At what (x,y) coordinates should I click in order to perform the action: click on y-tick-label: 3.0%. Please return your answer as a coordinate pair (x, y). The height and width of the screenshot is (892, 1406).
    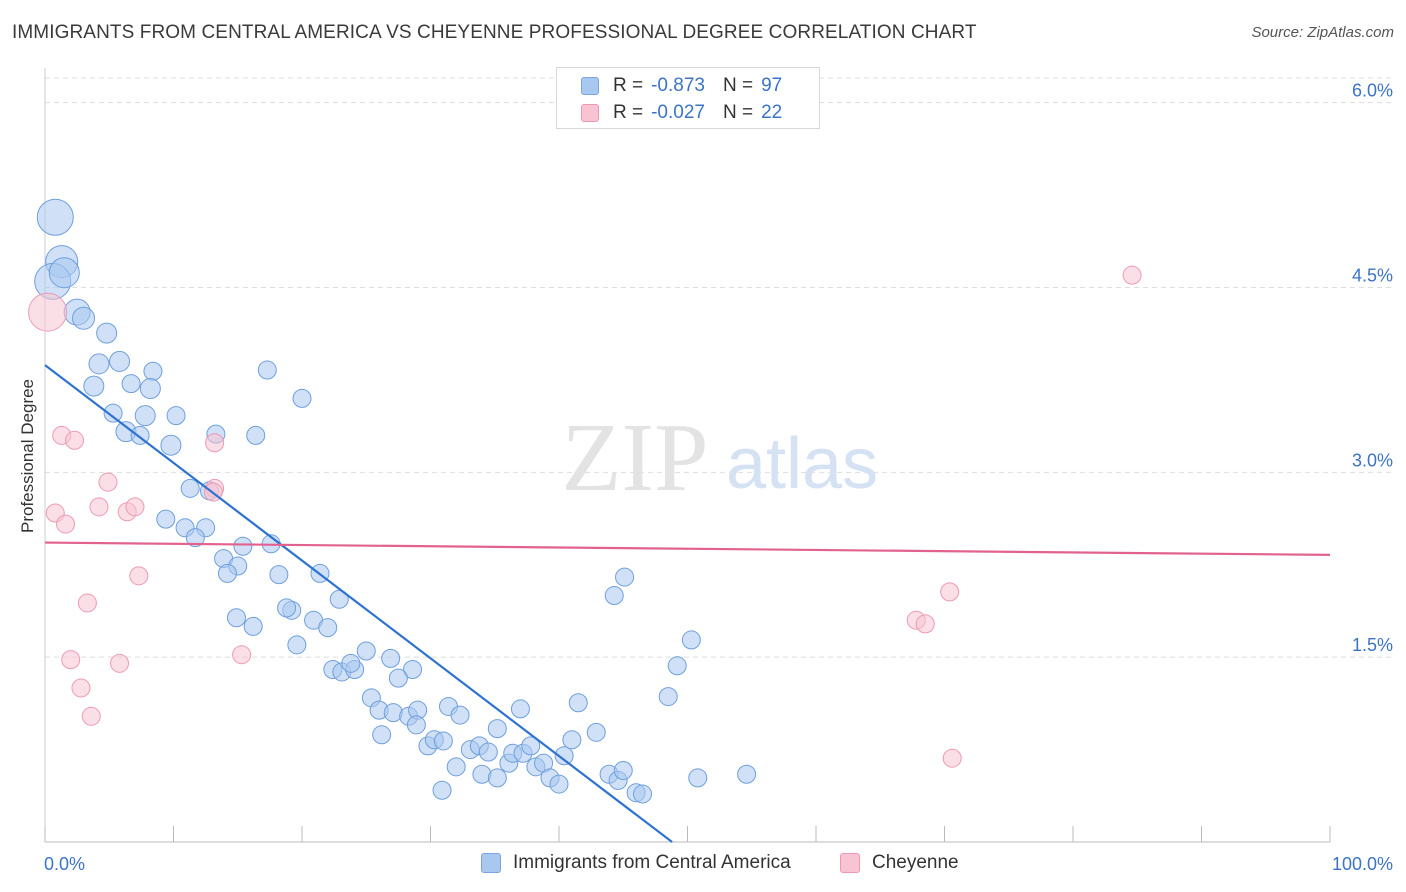
    Looking at the image, I should click on (1372, 460).